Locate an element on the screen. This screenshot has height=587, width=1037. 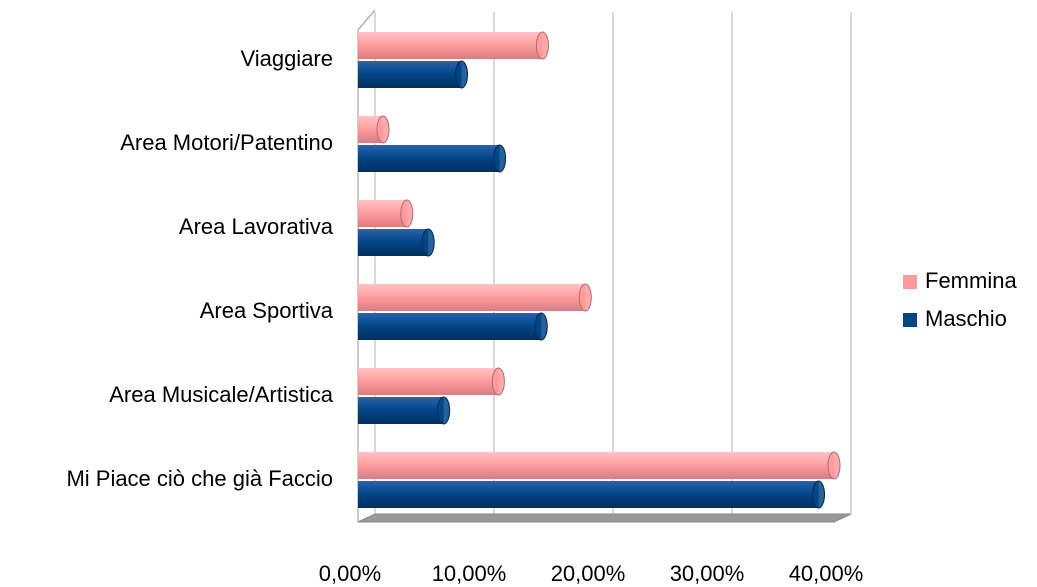
left-wall-top is located at coordinates (366, 20).